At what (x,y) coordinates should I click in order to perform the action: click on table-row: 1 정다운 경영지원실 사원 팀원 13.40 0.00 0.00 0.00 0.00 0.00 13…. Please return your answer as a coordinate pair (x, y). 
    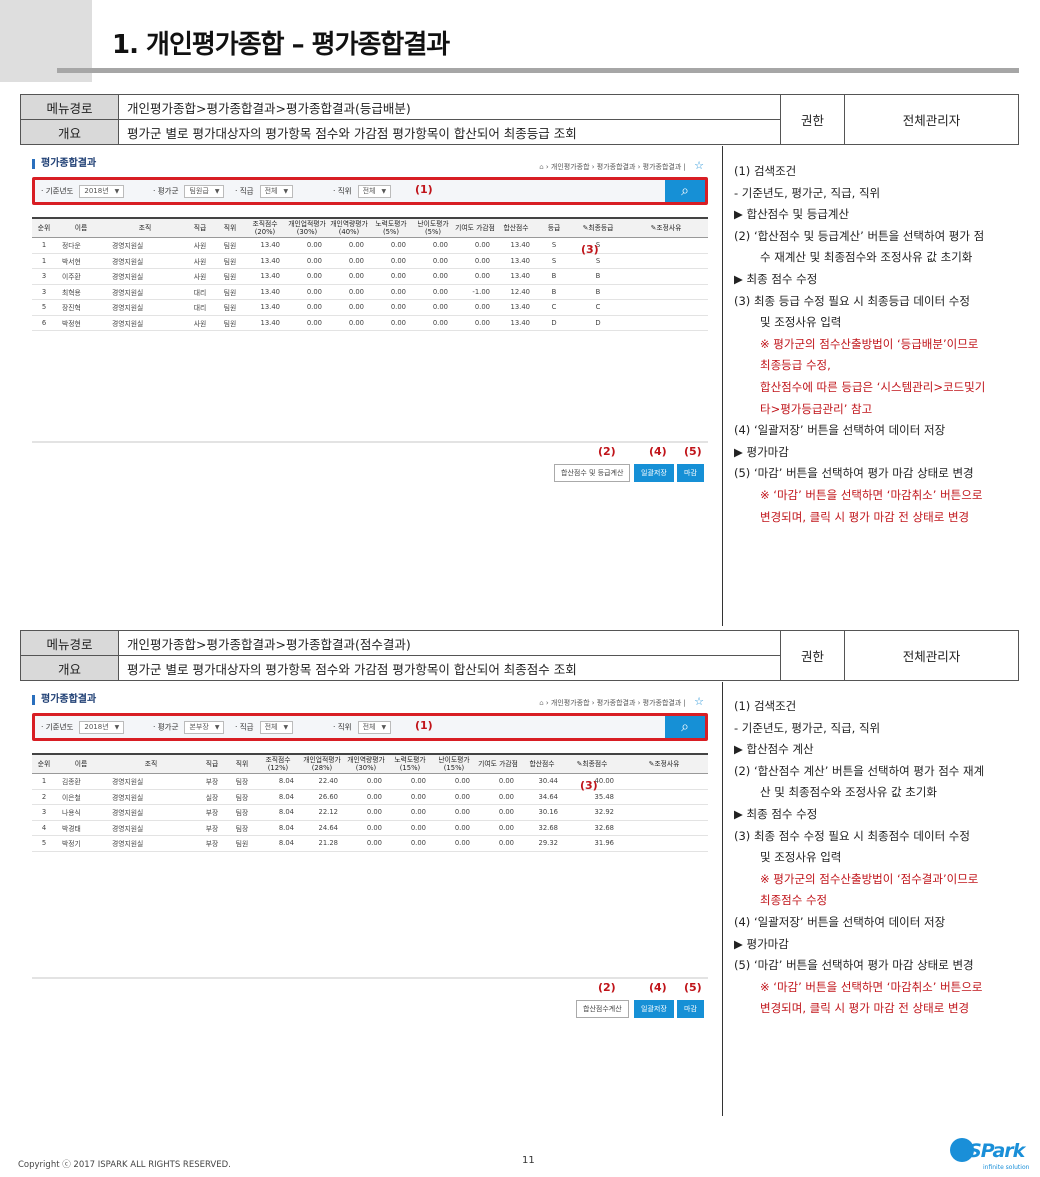
    Looking at the image, I should click on (370, 245).